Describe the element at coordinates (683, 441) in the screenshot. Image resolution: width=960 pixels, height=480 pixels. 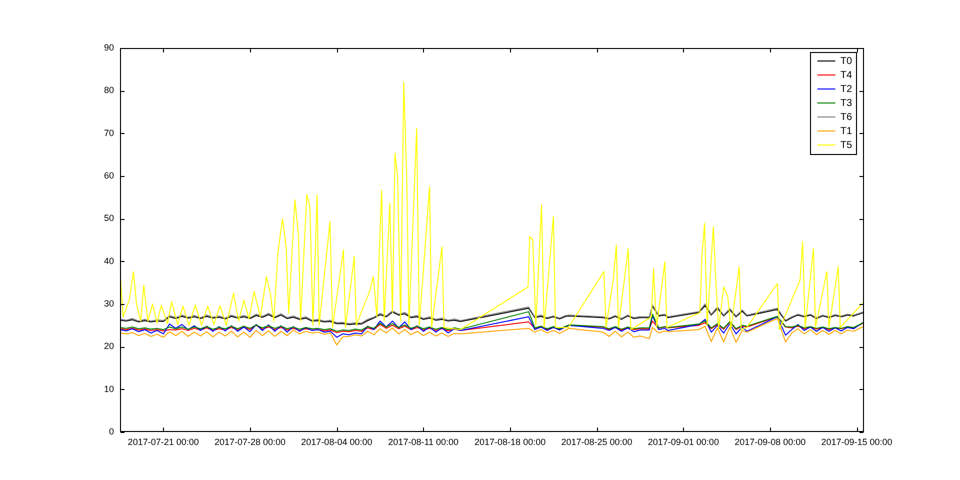
I see `x-tick-label: 2017-09-01 00:00` at that location.